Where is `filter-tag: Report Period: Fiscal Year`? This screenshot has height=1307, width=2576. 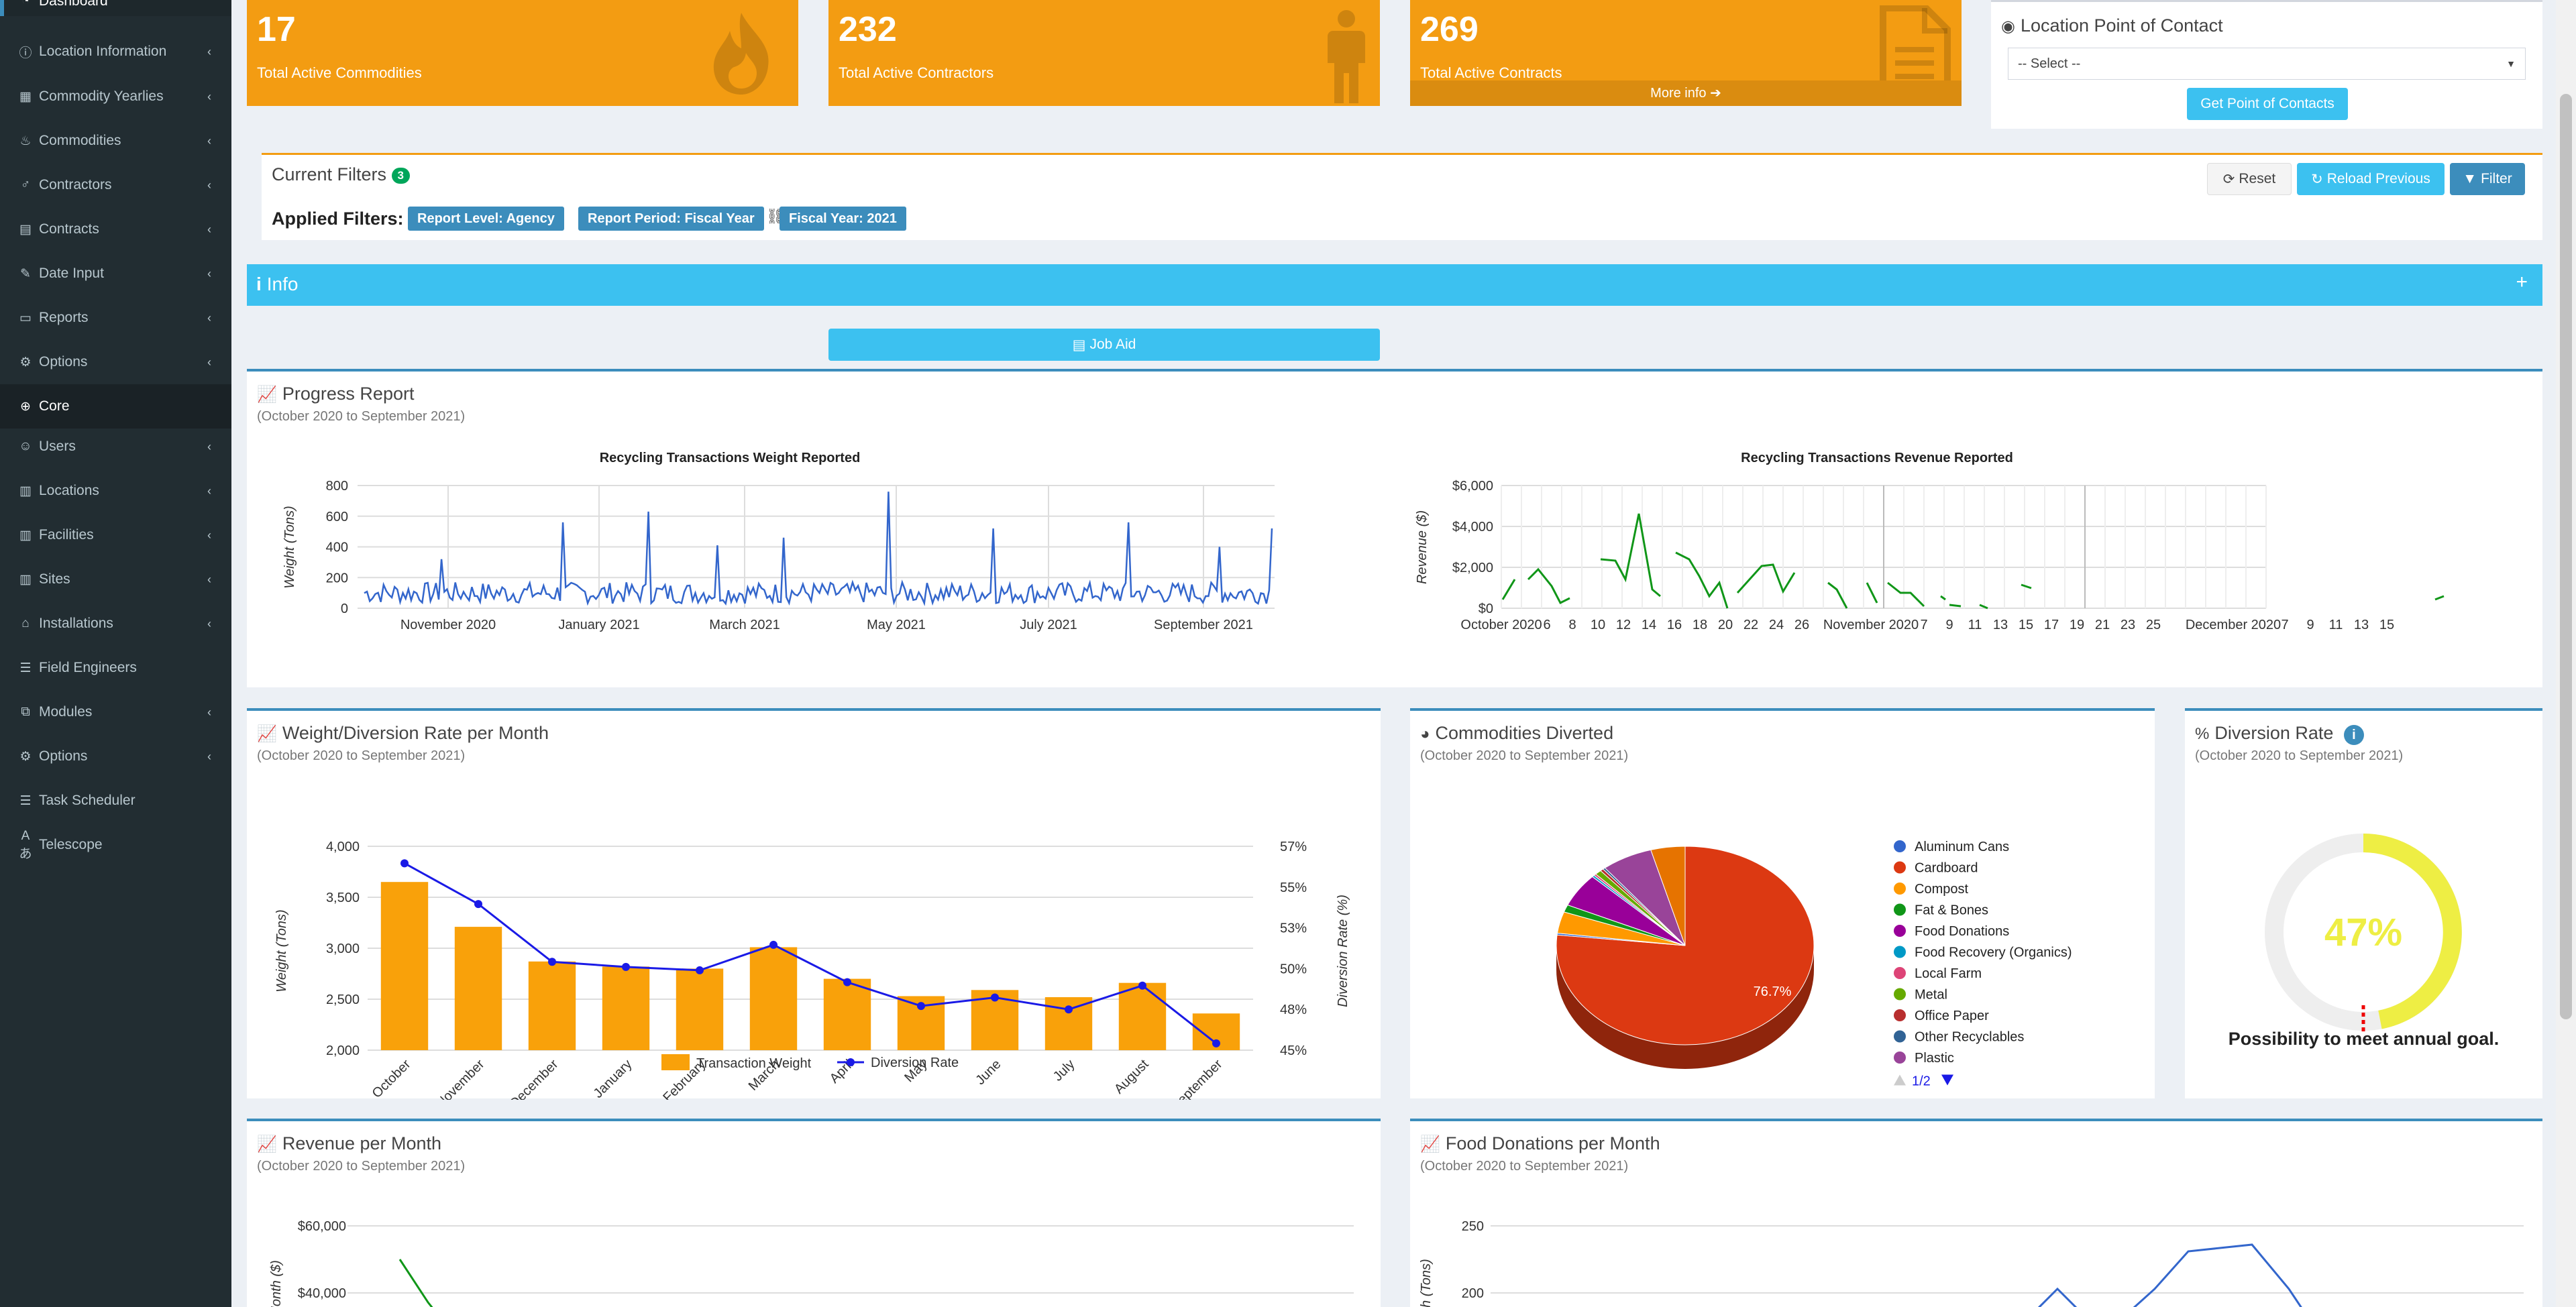
filter-tag: Report Period: Fiscal Year is located at coordinates (671, 219).